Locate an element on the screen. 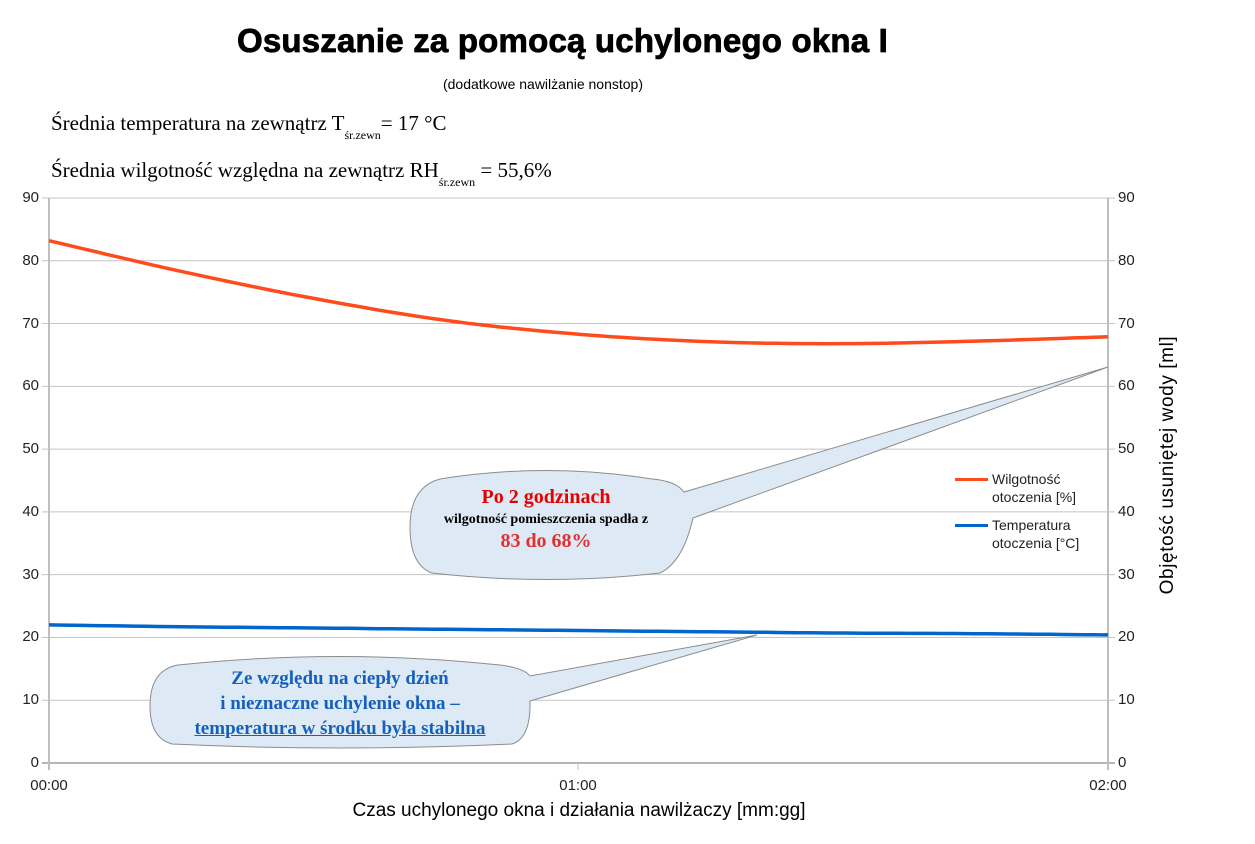  legend-item-temperature: Temperatura otoczenia [°C] is located at coordinates (1023, 534).